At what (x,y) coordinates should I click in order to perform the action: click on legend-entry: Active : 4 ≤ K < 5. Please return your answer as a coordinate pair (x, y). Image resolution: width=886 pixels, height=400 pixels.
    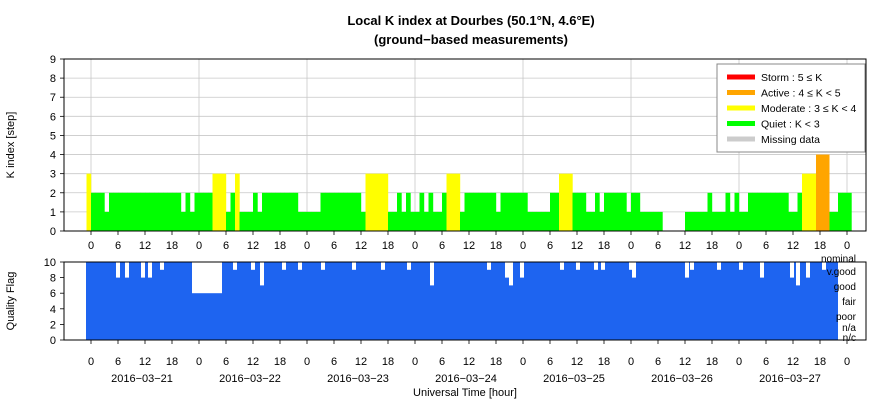
    Looking at the image, I should click on (801, 94).